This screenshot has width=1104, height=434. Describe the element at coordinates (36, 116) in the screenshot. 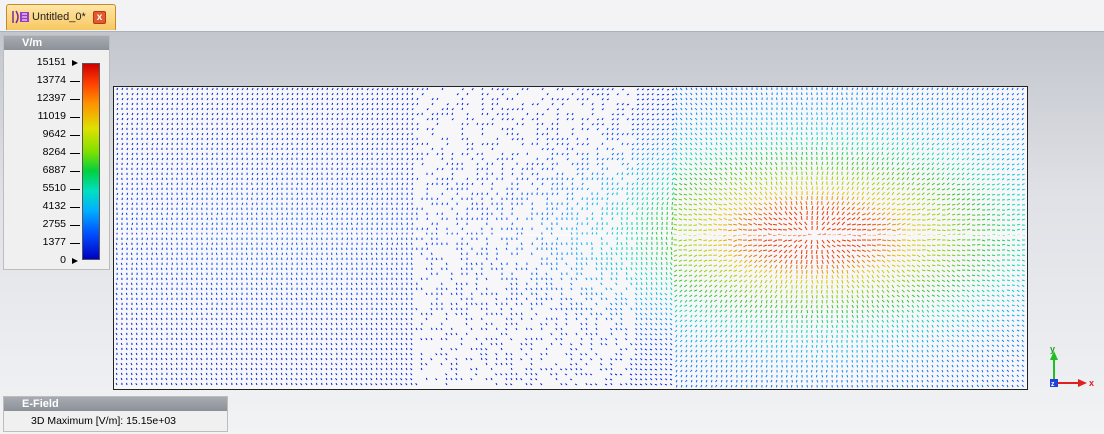

I see `legend-tick-label: 11019` at that location.